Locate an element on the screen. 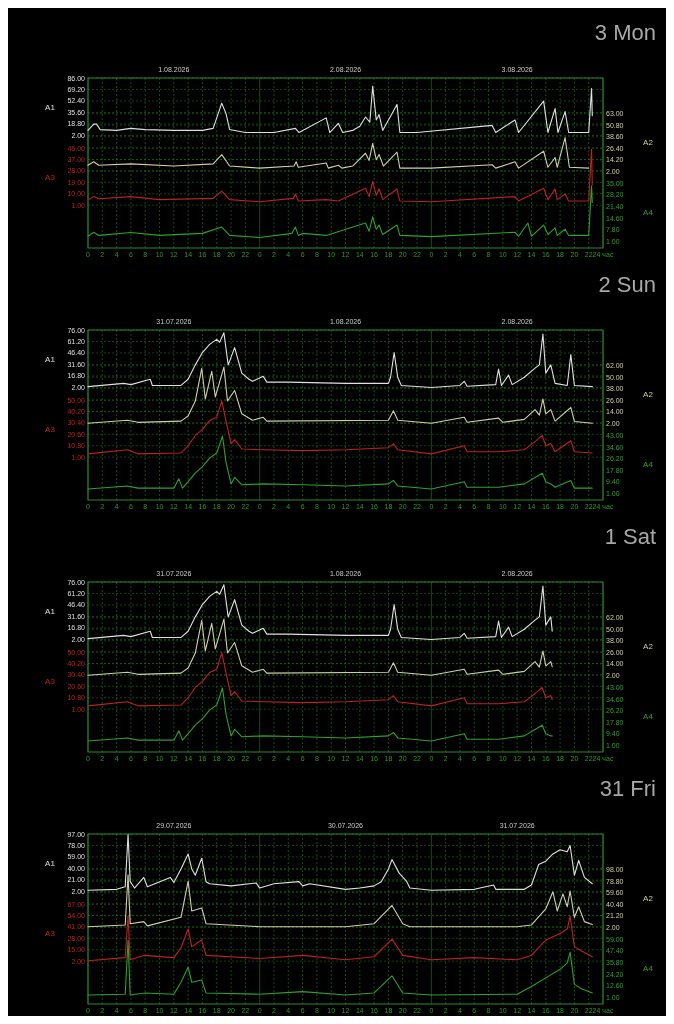  chart-title: 31 Fri is located at coordinates (627, 788).